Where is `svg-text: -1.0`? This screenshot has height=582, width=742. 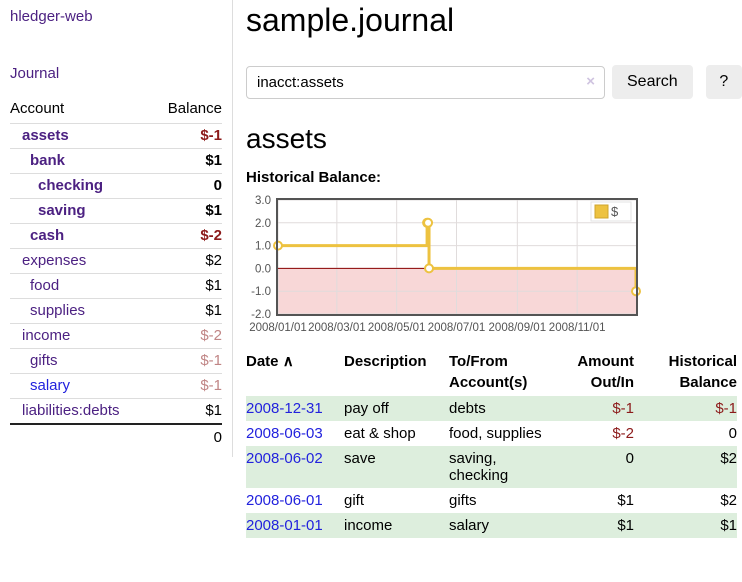
svg-text: -1.0 is located at coordinates (261, 292).